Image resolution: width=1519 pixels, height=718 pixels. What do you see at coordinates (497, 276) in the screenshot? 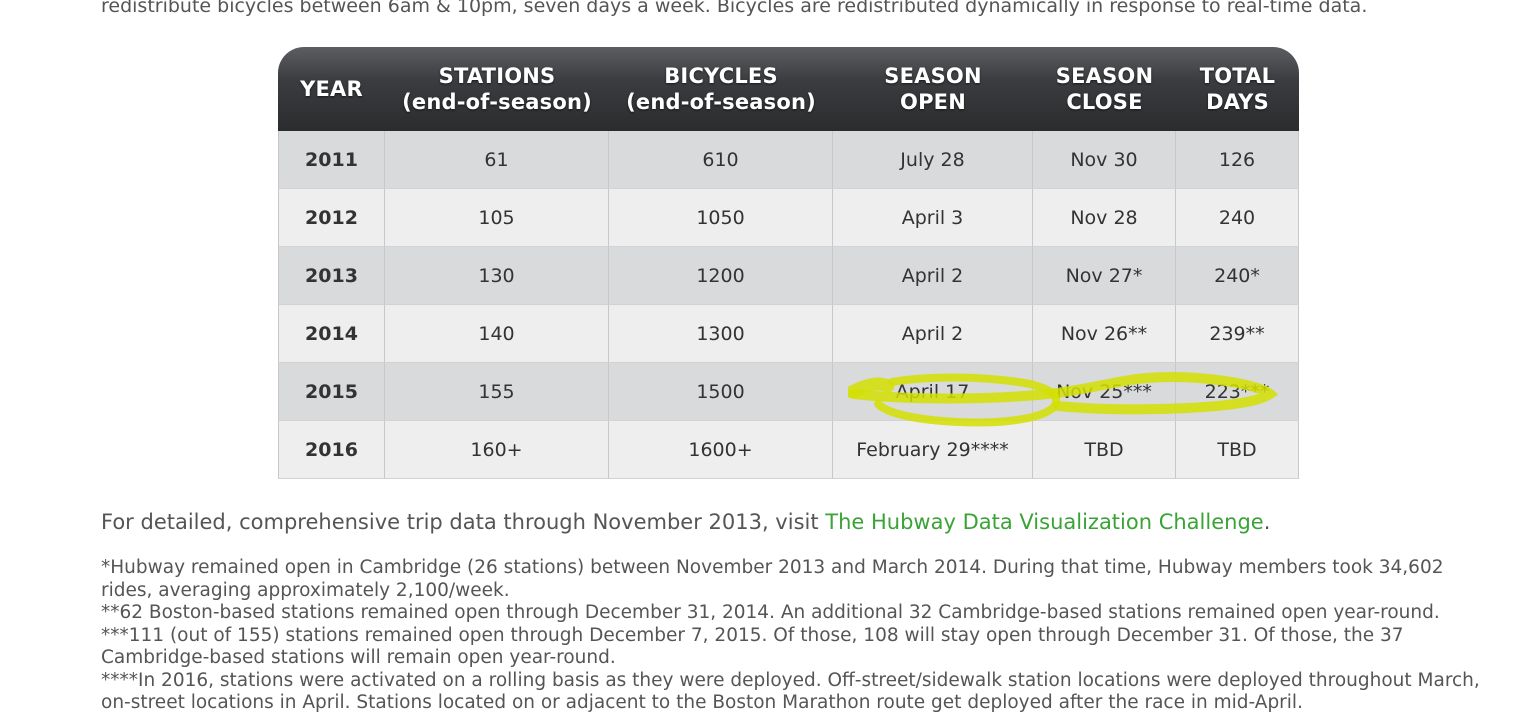
I see `cell-stations: 130` at bounding box center [497, 276].